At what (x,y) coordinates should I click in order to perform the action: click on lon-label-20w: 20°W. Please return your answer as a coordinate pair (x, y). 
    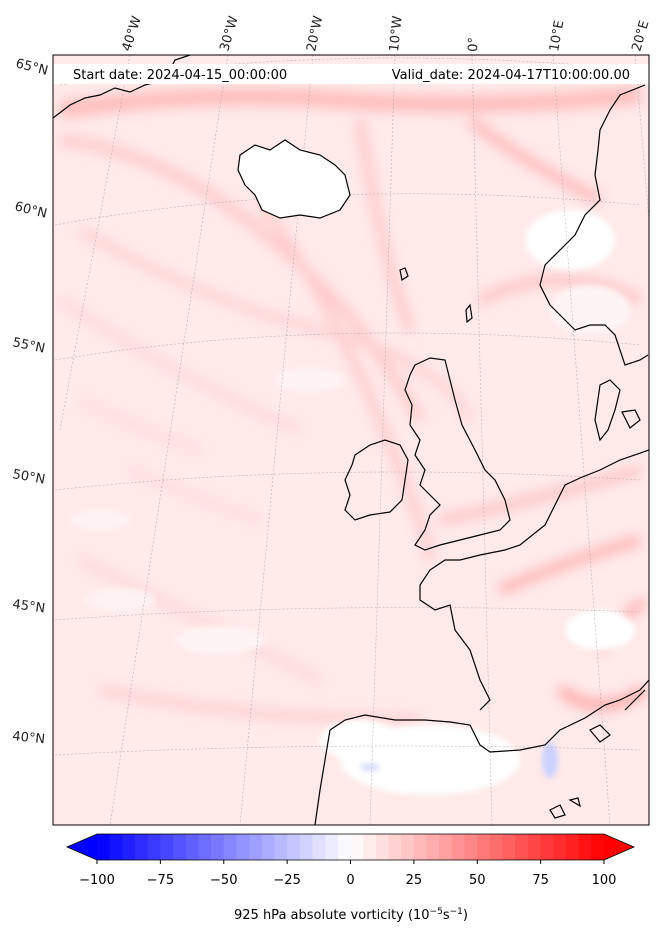
    Looking at the image, I should click on (315, 33).